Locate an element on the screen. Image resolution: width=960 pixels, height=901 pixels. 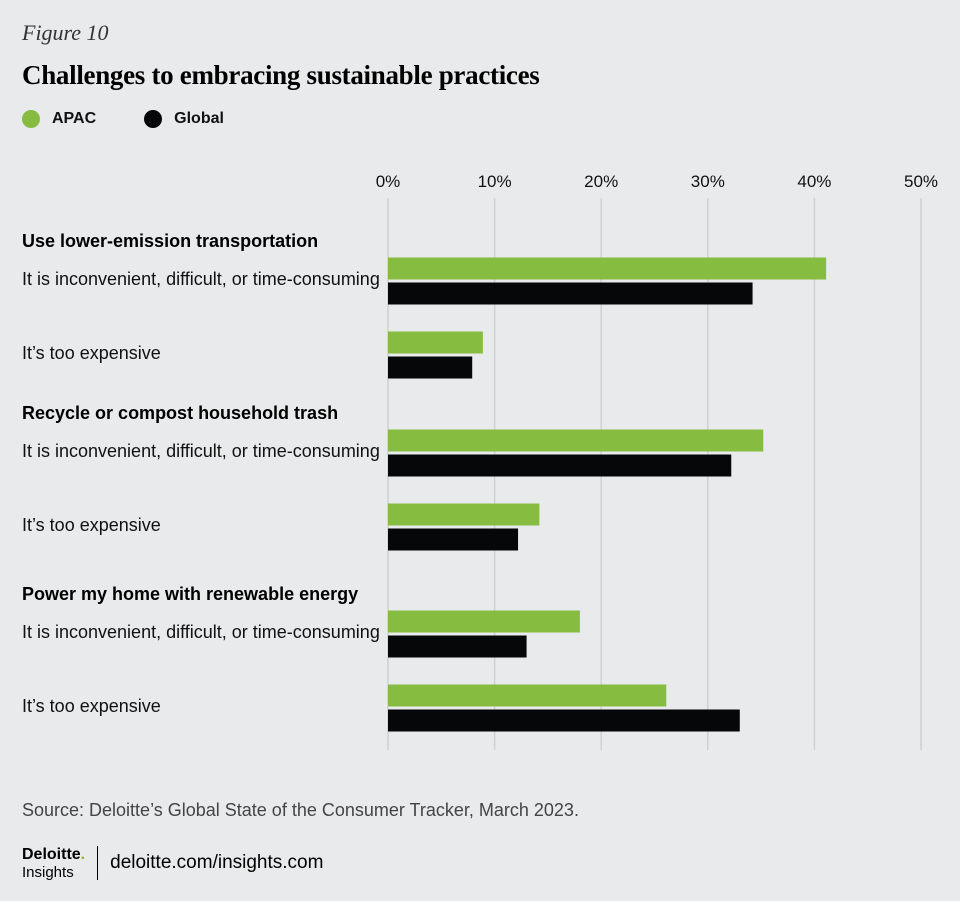
figure-label: Figure 10 is located at coordinates (65, 32).